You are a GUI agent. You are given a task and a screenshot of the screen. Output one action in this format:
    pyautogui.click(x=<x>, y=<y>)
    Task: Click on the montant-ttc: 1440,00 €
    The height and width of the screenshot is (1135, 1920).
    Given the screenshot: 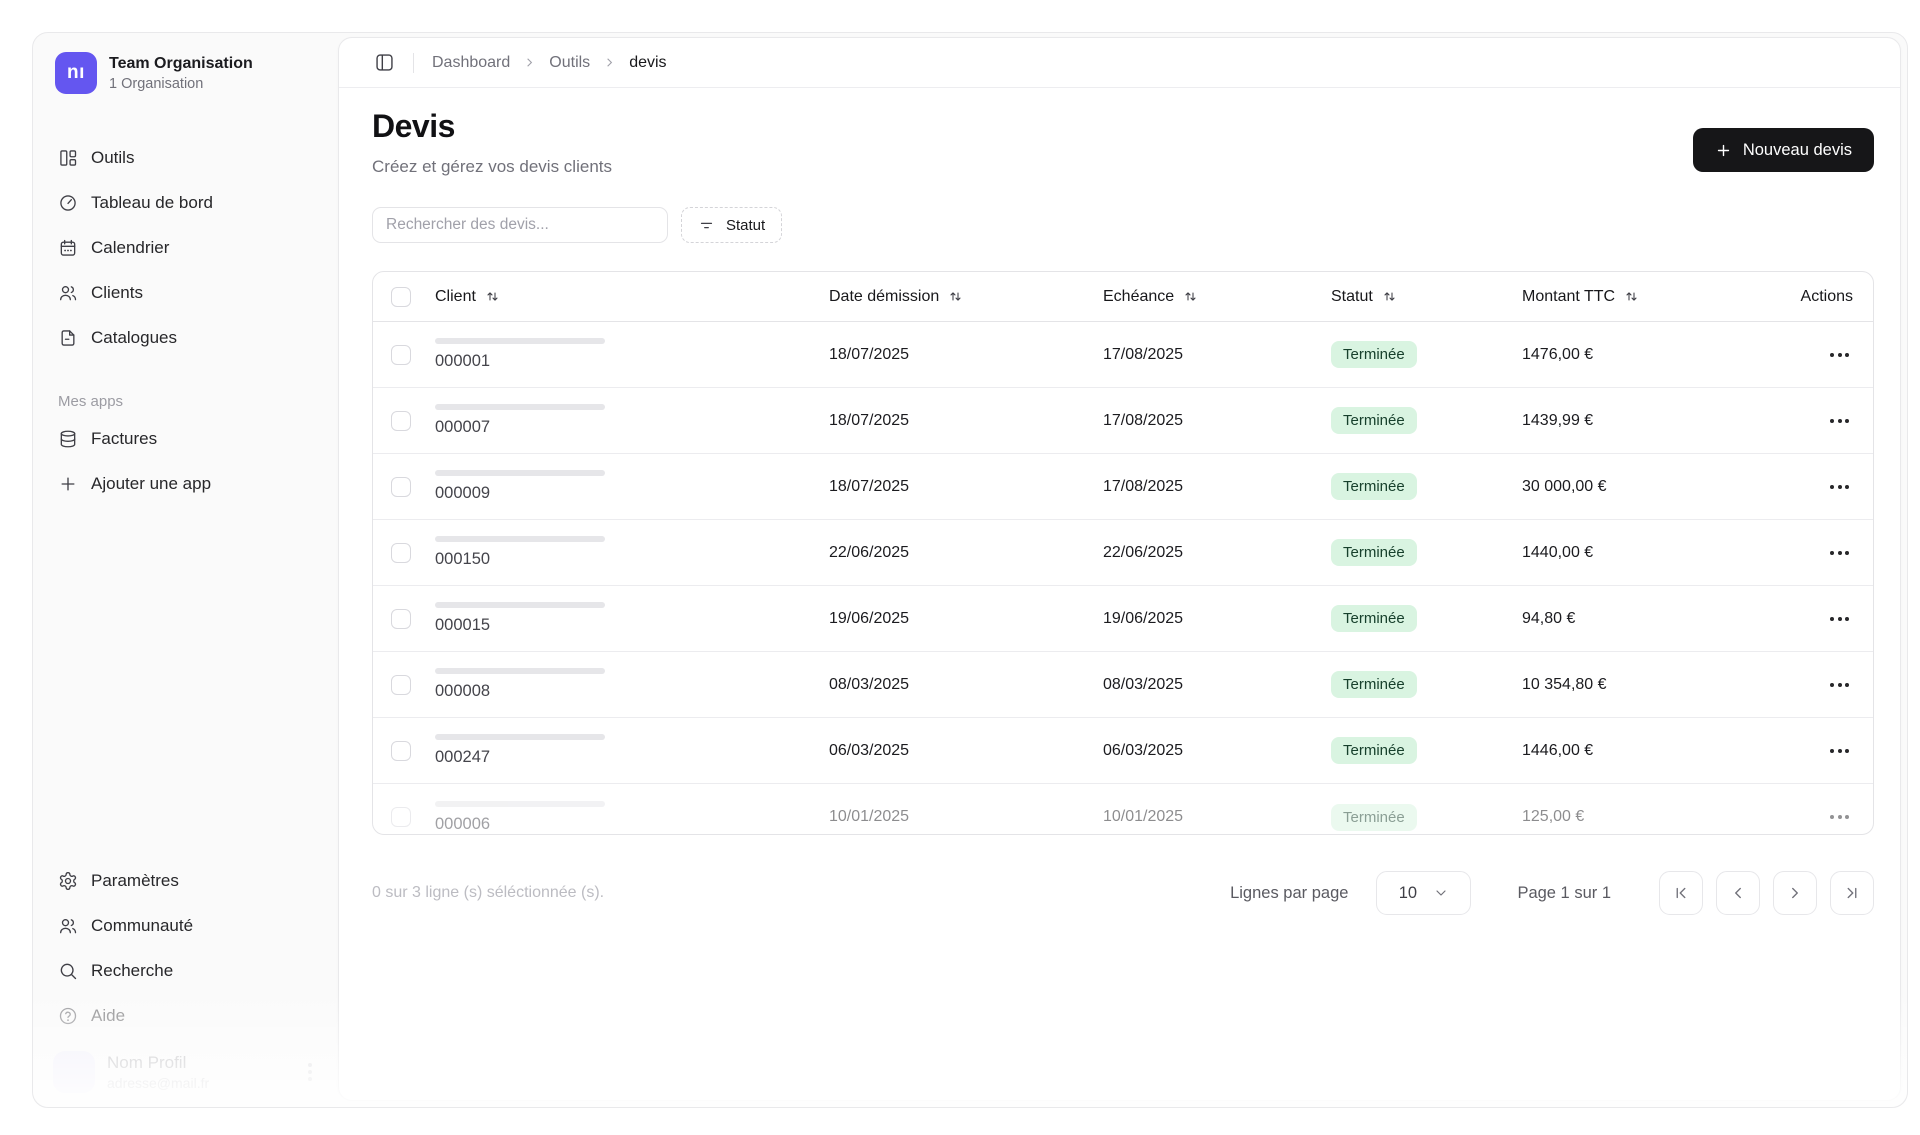 What is the action you would take?
    pyautogui.click(x=1558, y=552)
    